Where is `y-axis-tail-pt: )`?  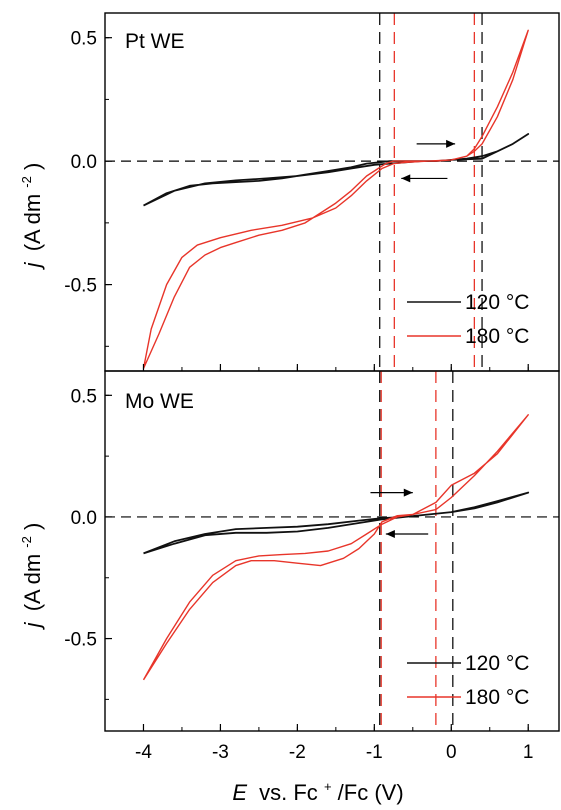 y-axis-tail-pt: ) is located at coordinates (32, 166).